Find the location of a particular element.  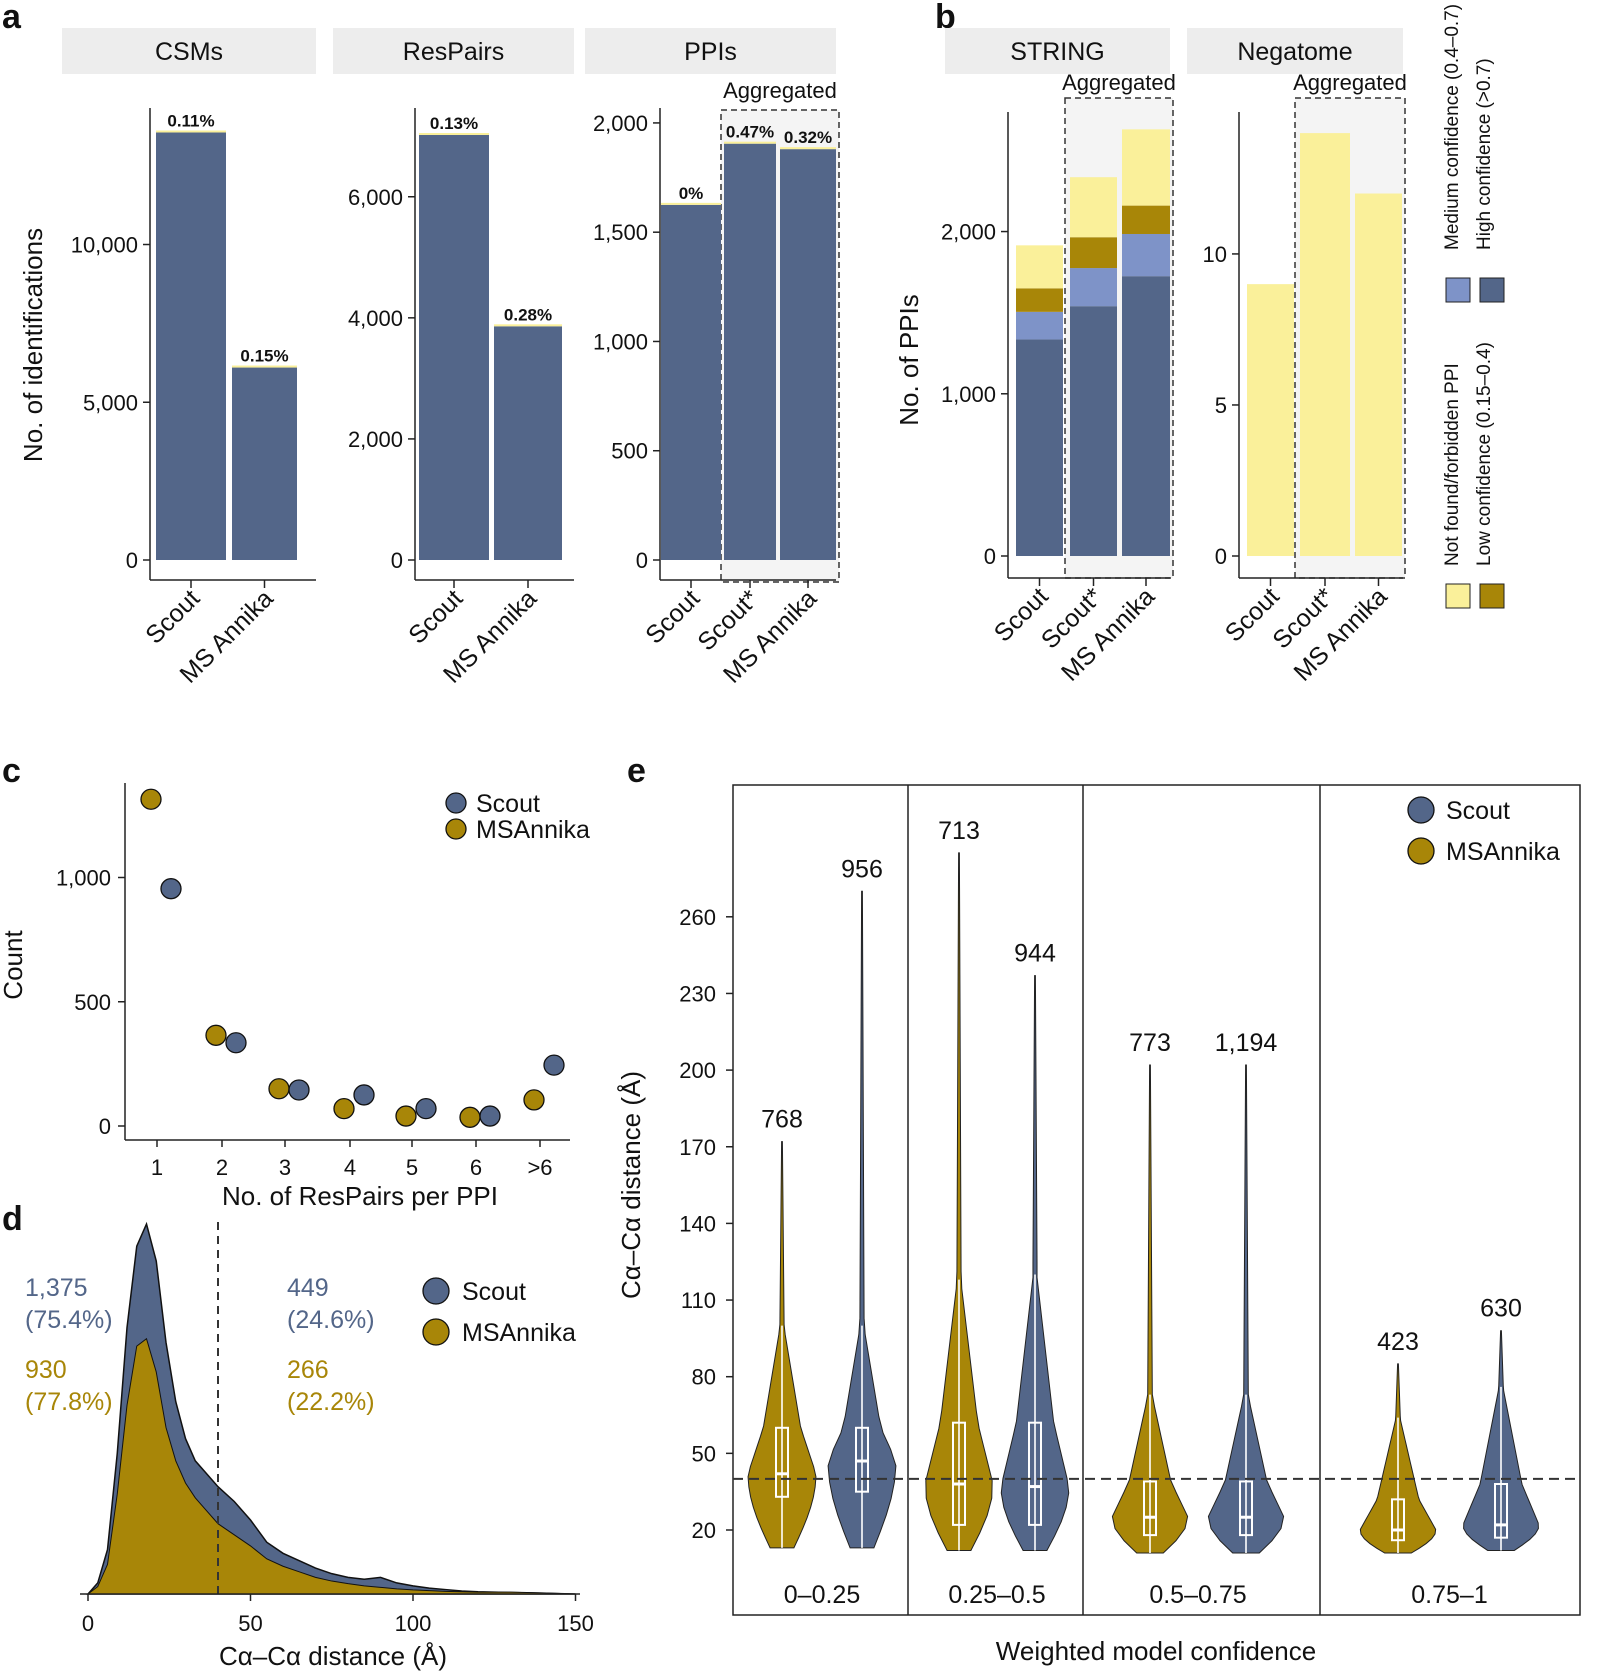

percent-annotation: (75.4%) is located at coordinates (69, 1320).